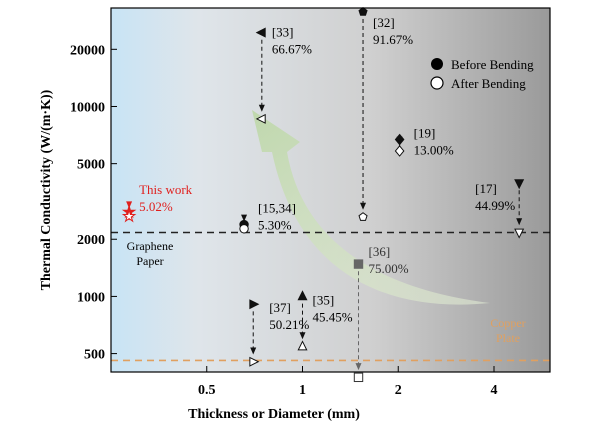 Image resolution: width=600 pixels, height=441 pixels. I want to click on data-label: 13.00%, so click(434, 150).